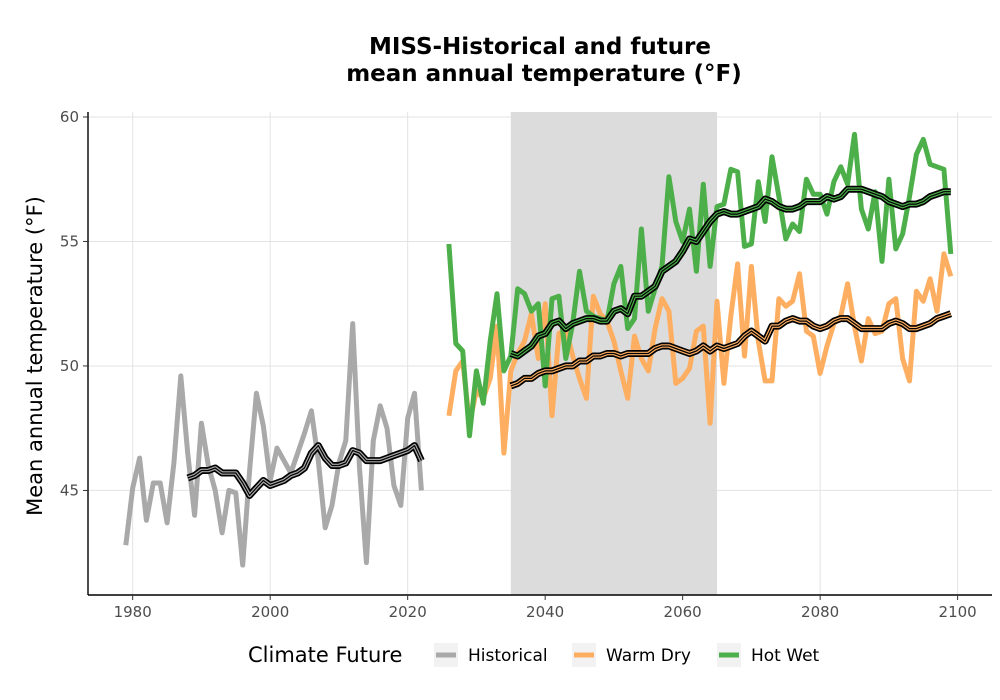 The width and height of the screenshot is (1000, 700). I want to click on x-tick-label-2020: 2020, so click(408, 612).